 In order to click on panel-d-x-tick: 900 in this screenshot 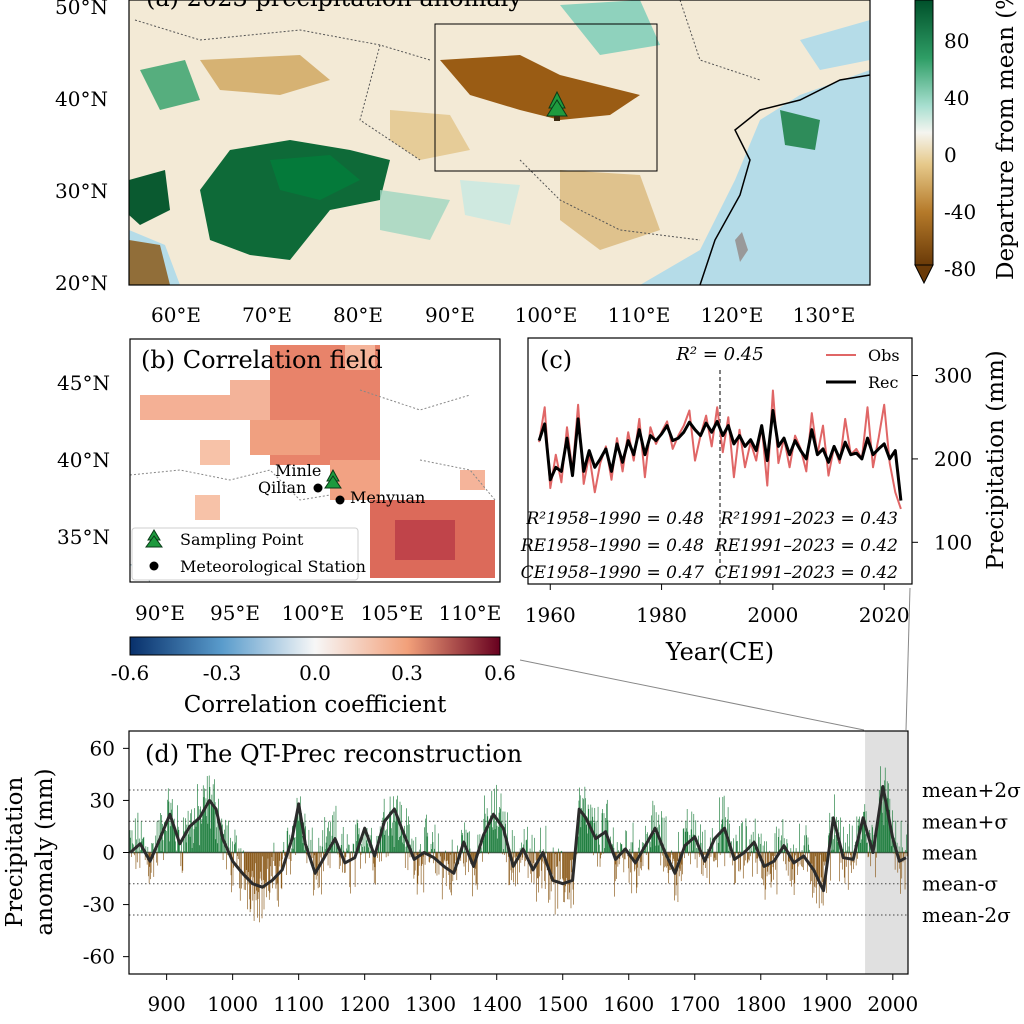, I will do `click(167, 1004)`.